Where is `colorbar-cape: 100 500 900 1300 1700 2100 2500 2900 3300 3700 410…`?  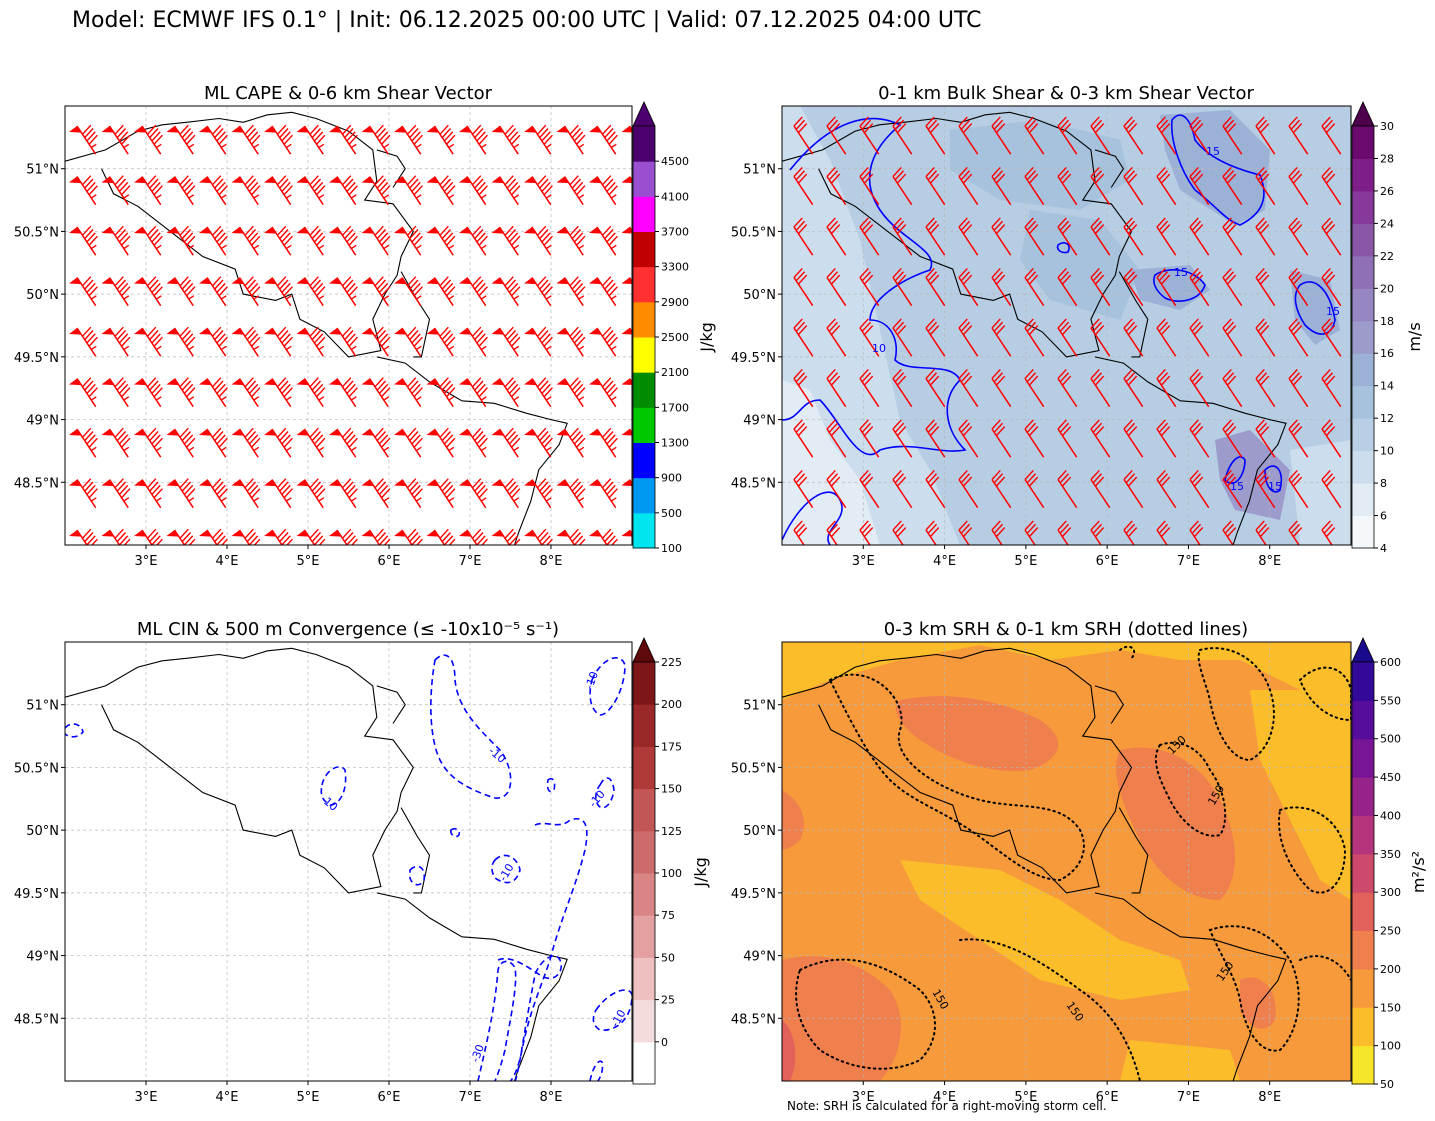
colorbar-cape: 100 500 900 1300 1700 2100 2500 2900 3300 3700 410… is located at coordinates (660, 328).